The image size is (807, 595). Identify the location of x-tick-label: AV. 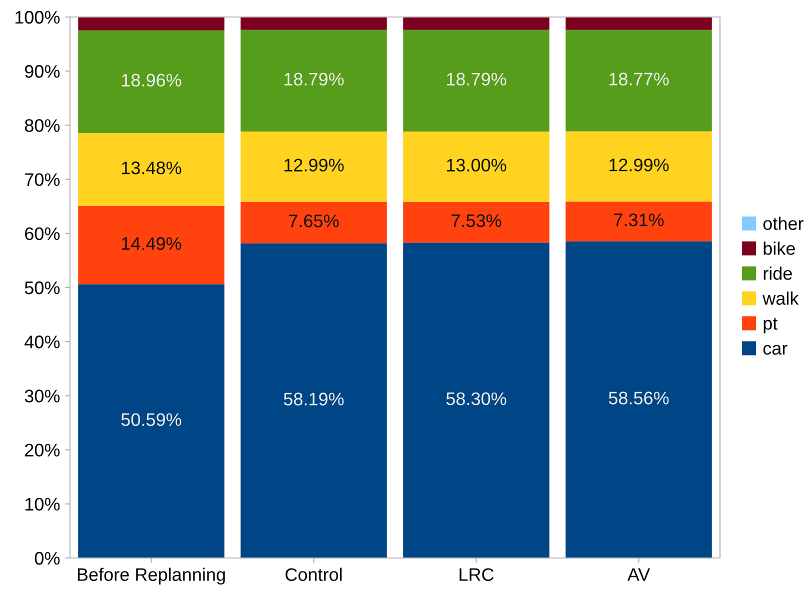
(638, 574).